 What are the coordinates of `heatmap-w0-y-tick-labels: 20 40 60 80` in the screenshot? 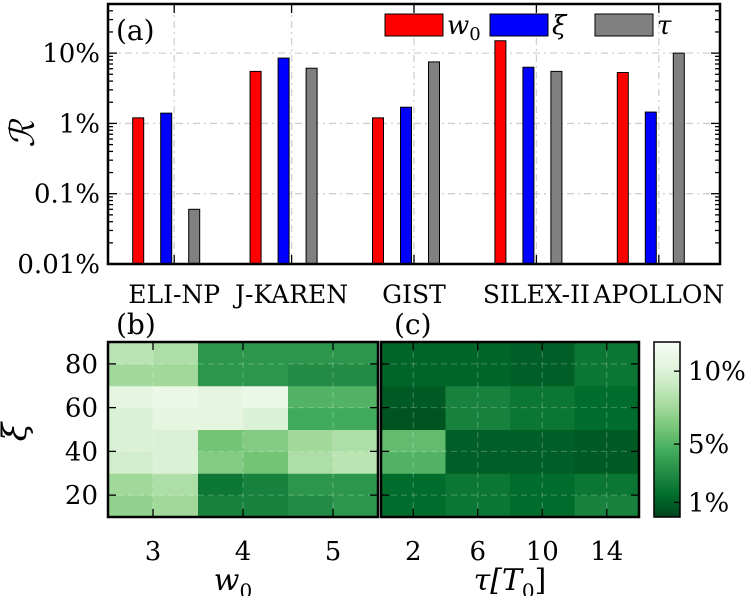 It's located at (81, 430).